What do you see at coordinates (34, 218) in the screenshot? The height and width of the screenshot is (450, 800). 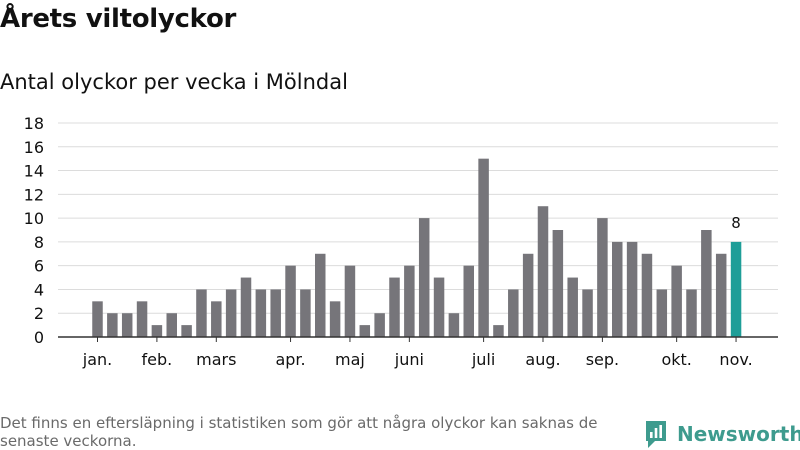 I see `y-tick-label: 10` at bounding box center [34, 218].